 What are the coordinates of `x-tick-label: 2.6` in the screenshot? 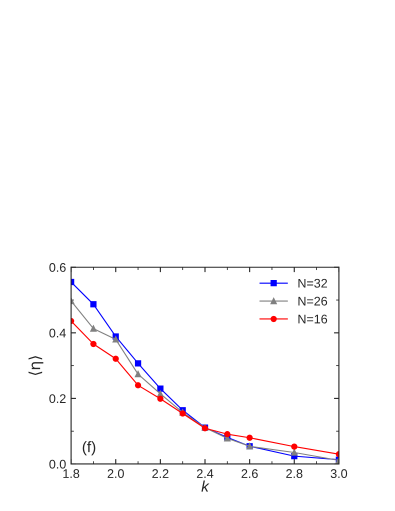 It's located at (250, 473).